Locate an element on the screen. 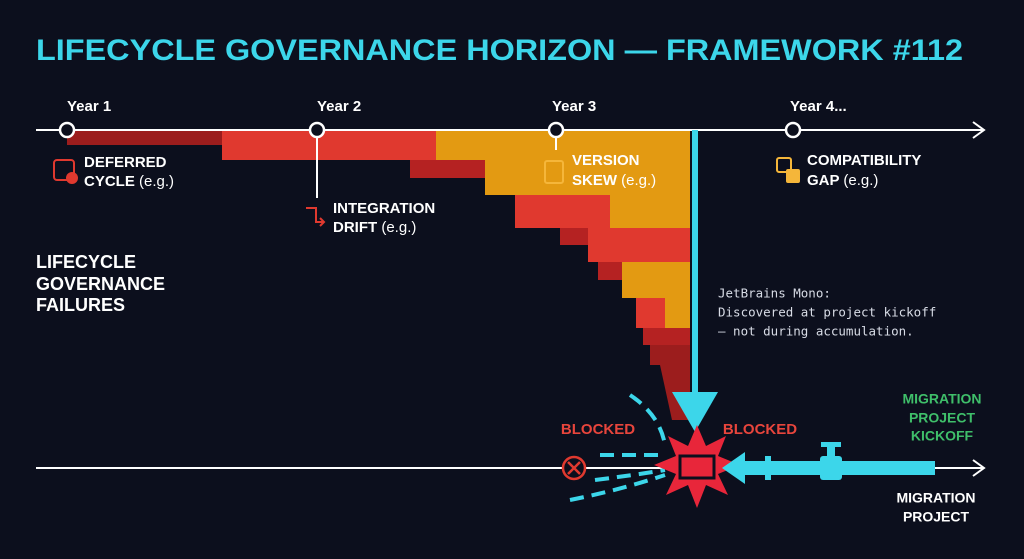 The image size is (1024, 559). failure-label: VERSION is located at coordinates (606, 160).